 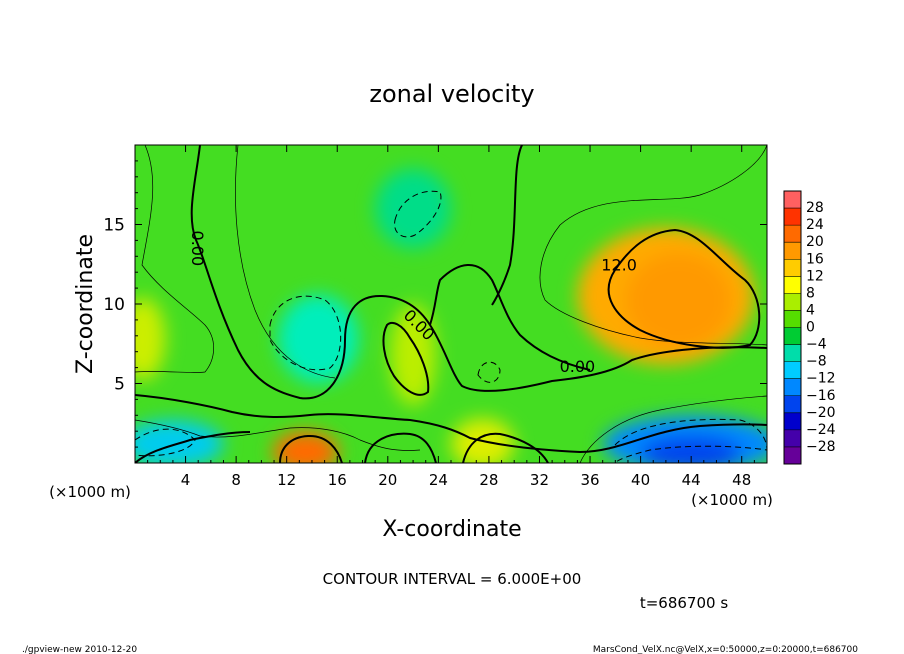 What do you see at coordinates (732, 500) in the screenshot?
I see `x-unit-label: (×1000 m)` at bounding box center [732, 500].